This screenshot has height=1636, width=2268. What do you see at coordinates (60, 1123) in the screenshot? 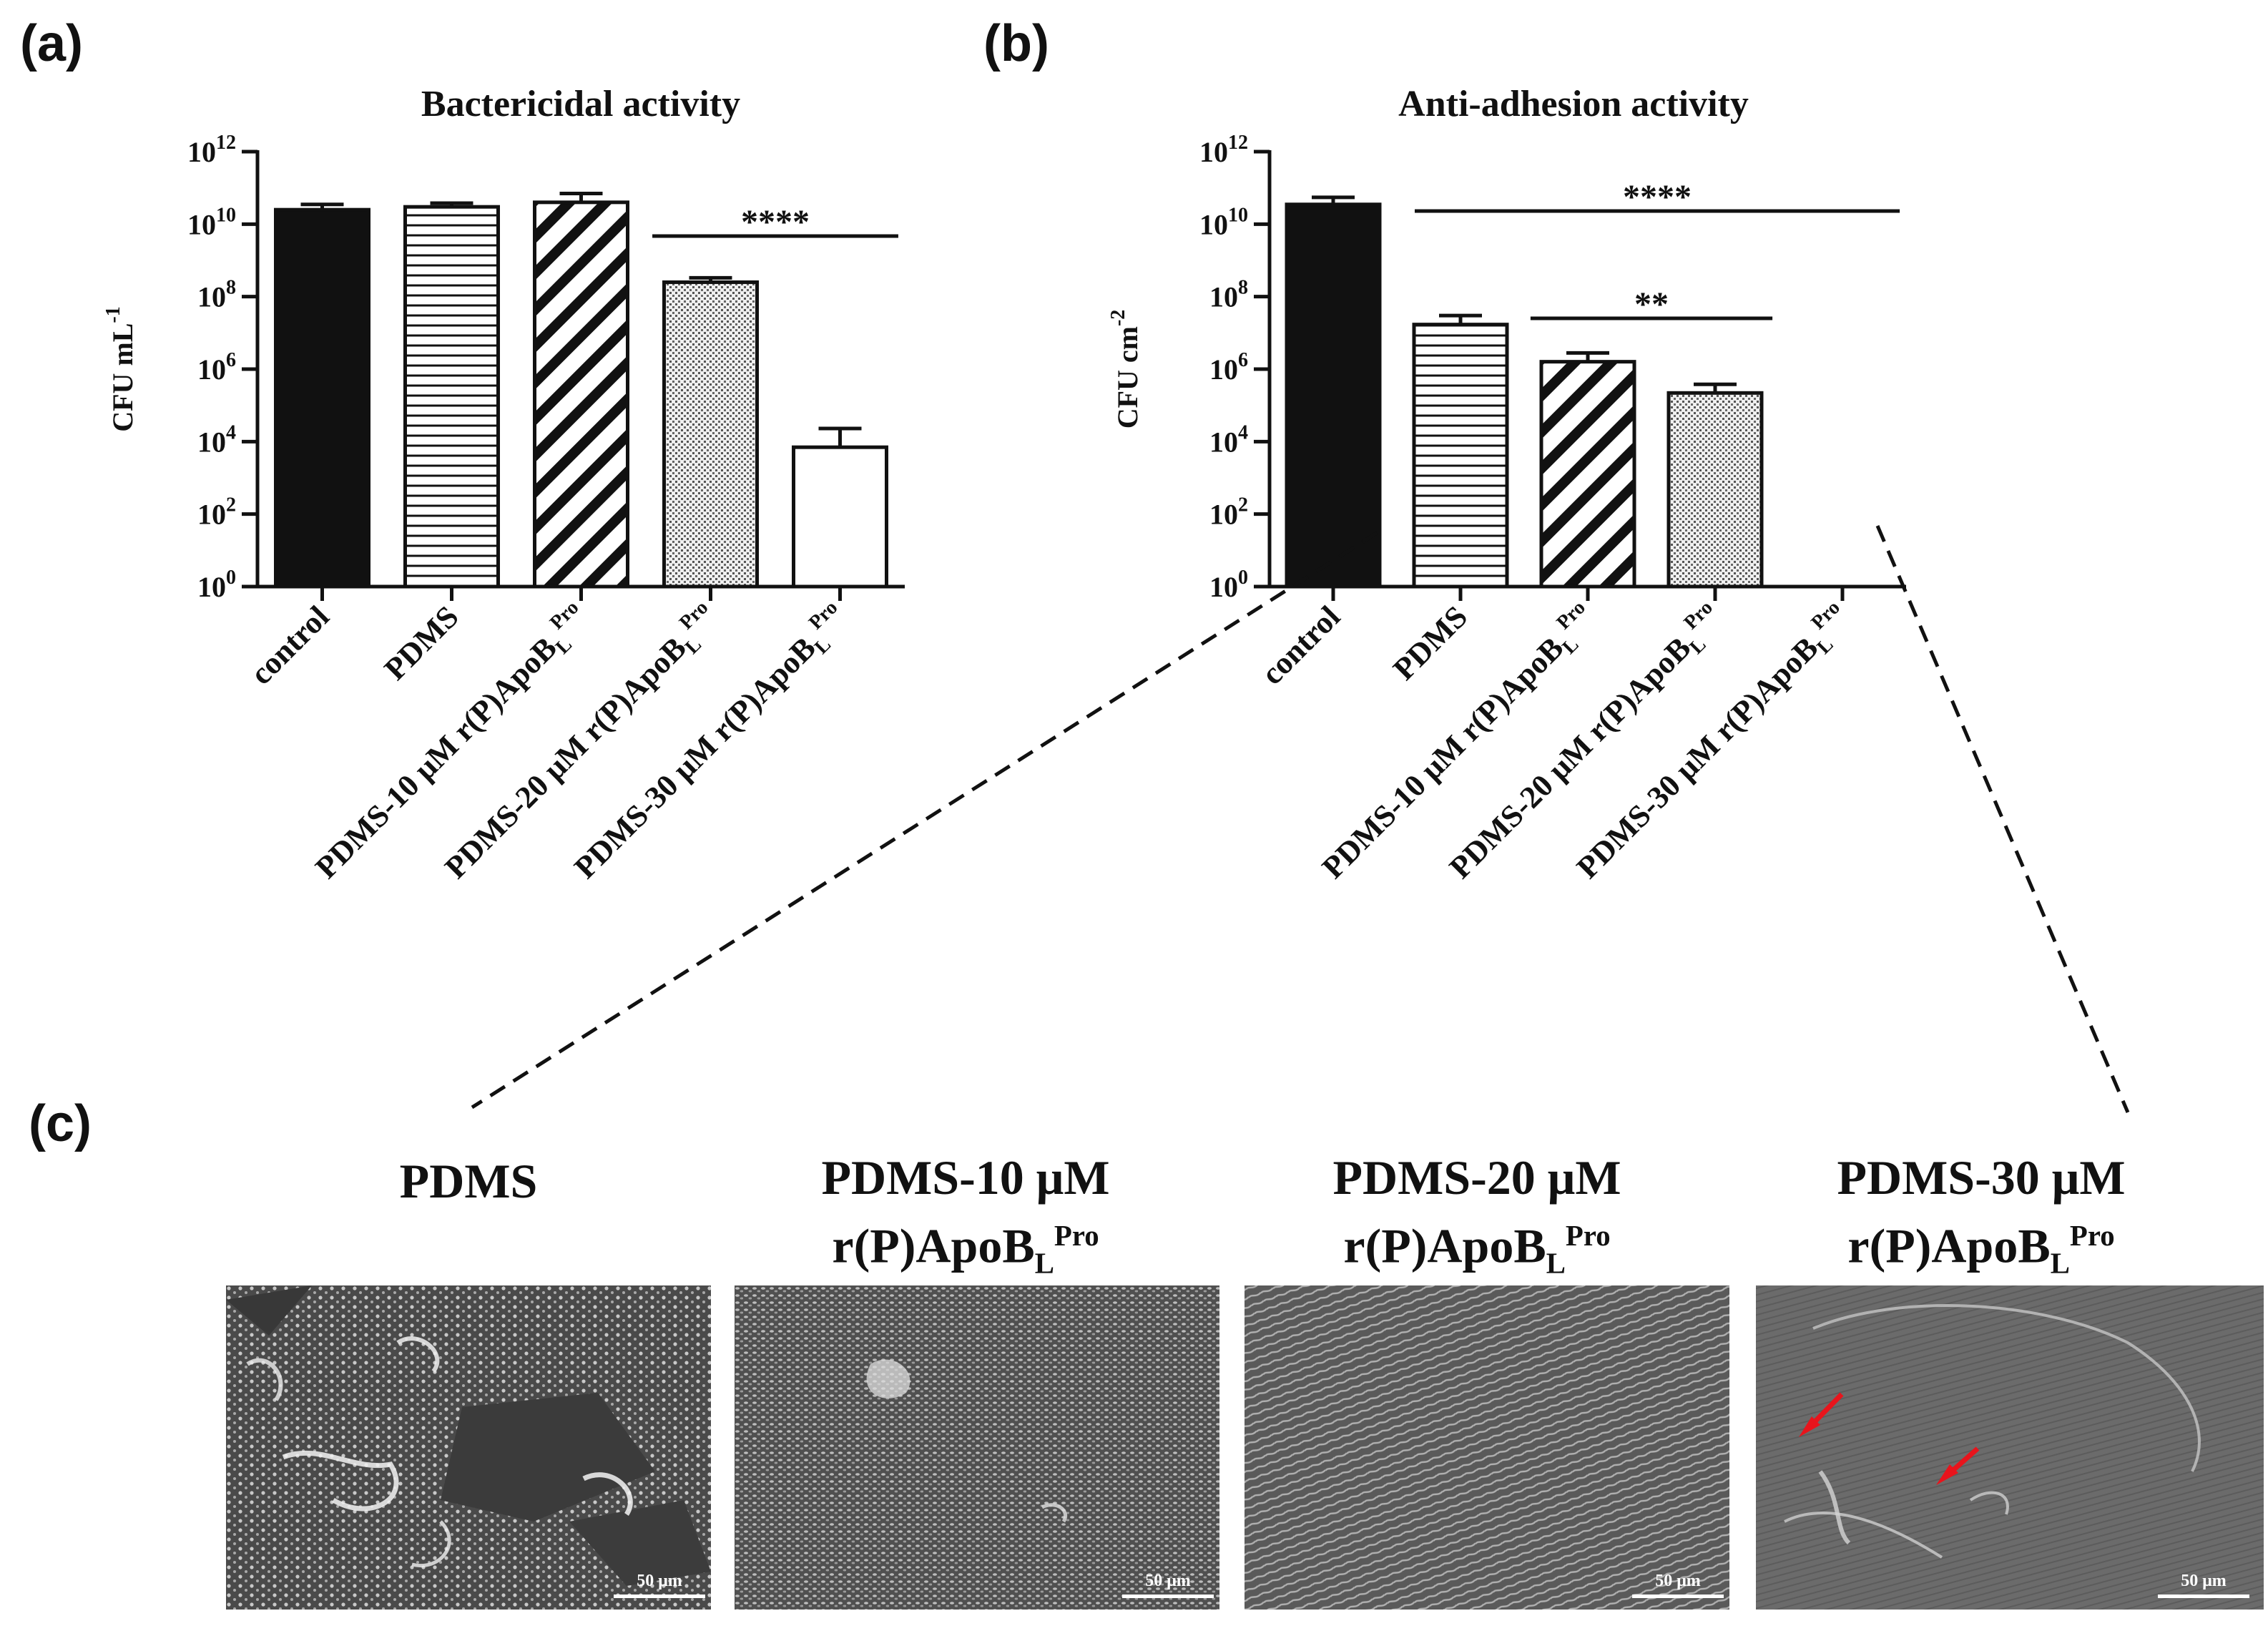
I see `panel-label-c: (c)` at bounding box center [60, 1123].